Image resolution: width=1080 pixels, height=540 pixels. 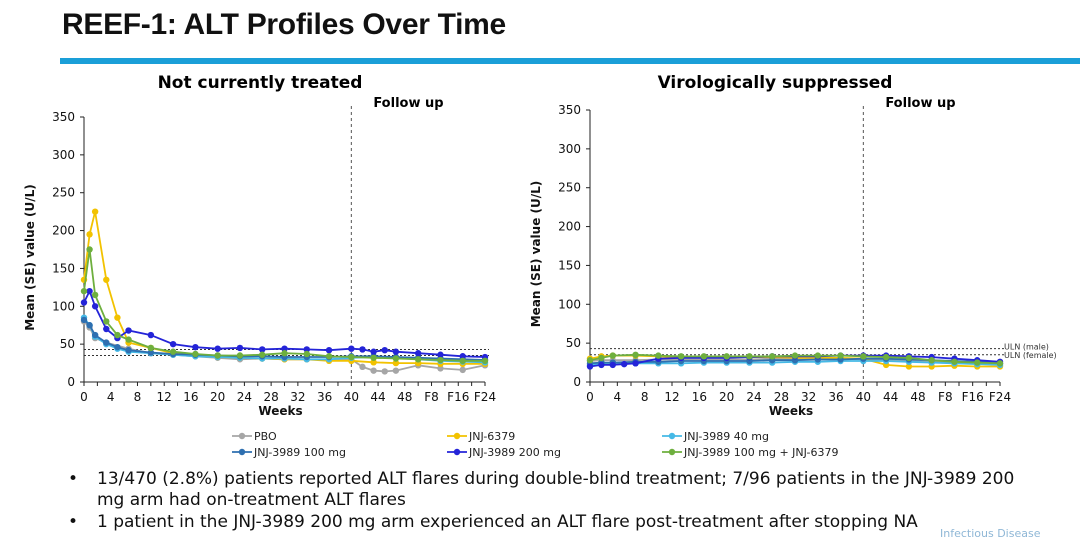 What do you see at coordinates (244, 397) in the screenshot?
I see `x-tick-label: 24` at bounding box center [244, 397].